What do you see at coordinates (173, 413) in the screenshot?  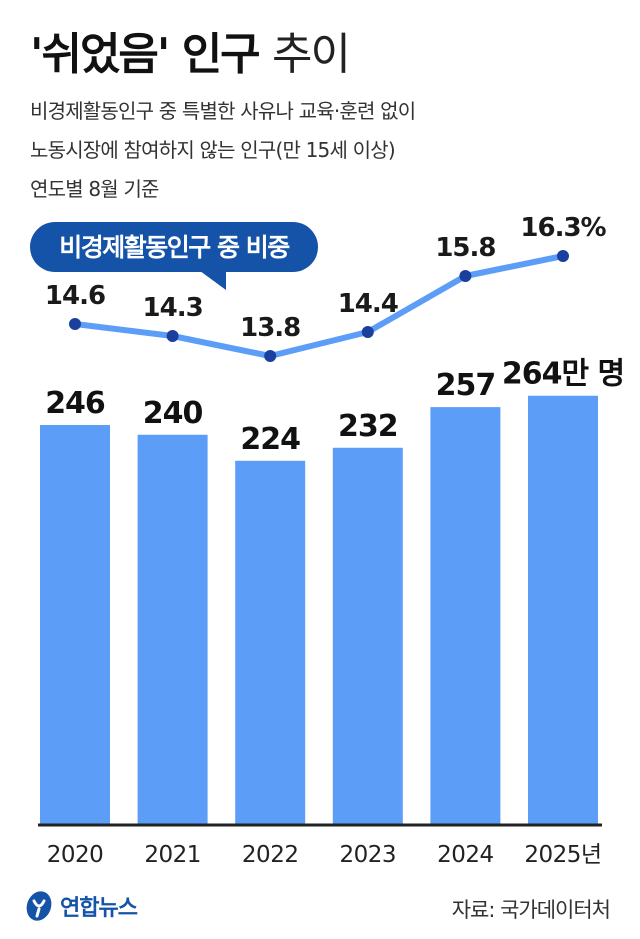 I see `bar-label-2021: 240` at bounding box center [173, 413].